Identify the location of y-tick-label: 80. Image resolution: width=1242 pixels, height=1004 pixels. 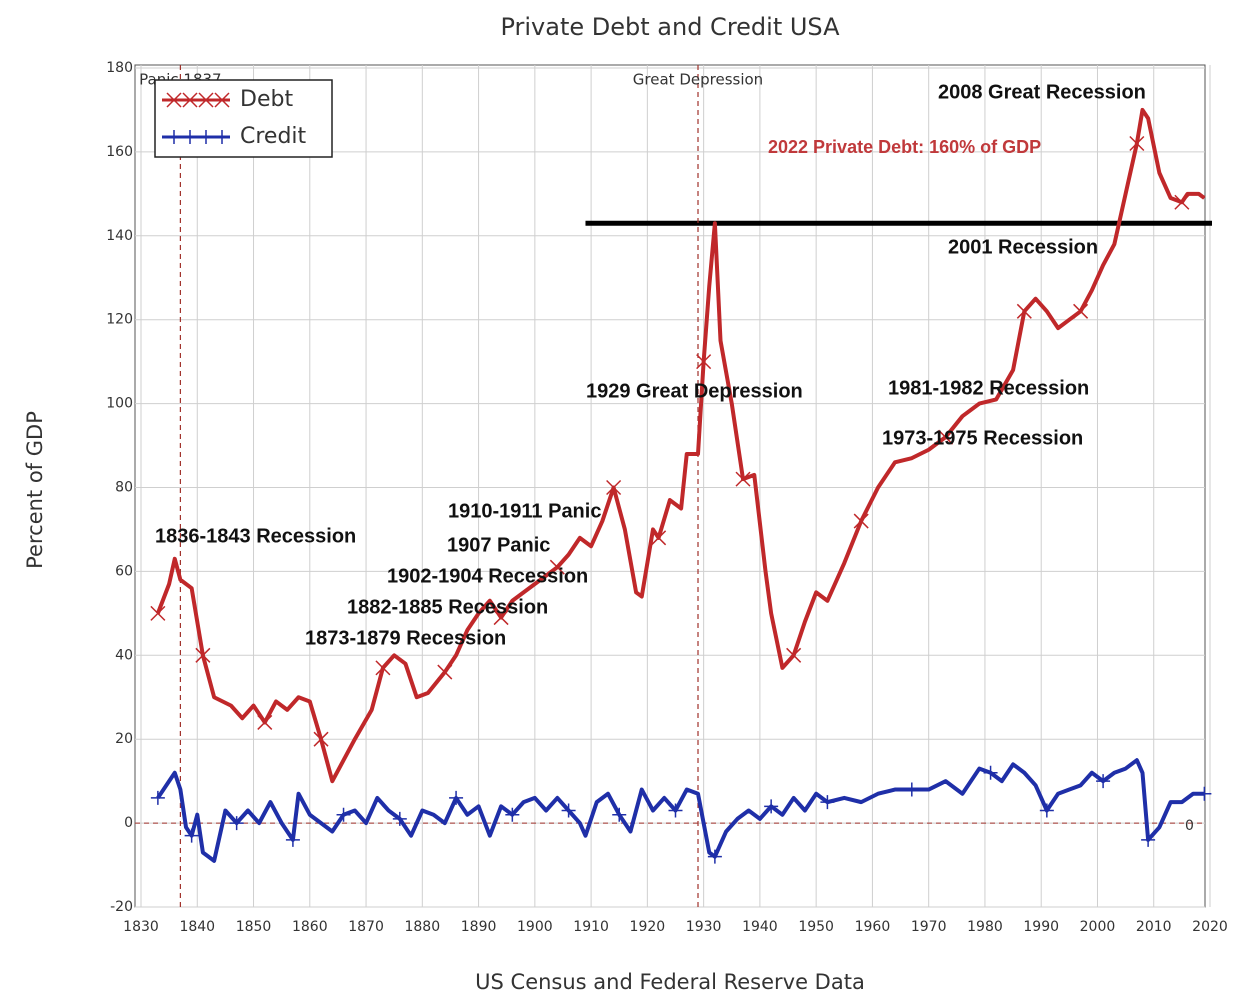
(124, 488).